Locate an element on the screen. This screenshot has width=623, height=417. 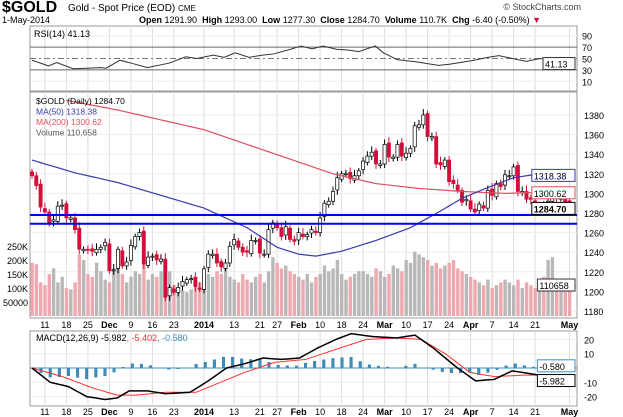
date-tick-label: 11 is located at coordinates (44, 412).